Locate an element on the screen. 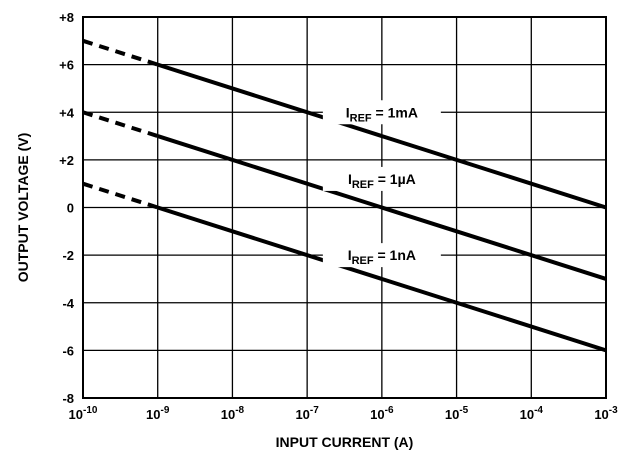 This screenshot has width=636, height=454. y-tick-label: +8 is located at coordinates (66, 17).